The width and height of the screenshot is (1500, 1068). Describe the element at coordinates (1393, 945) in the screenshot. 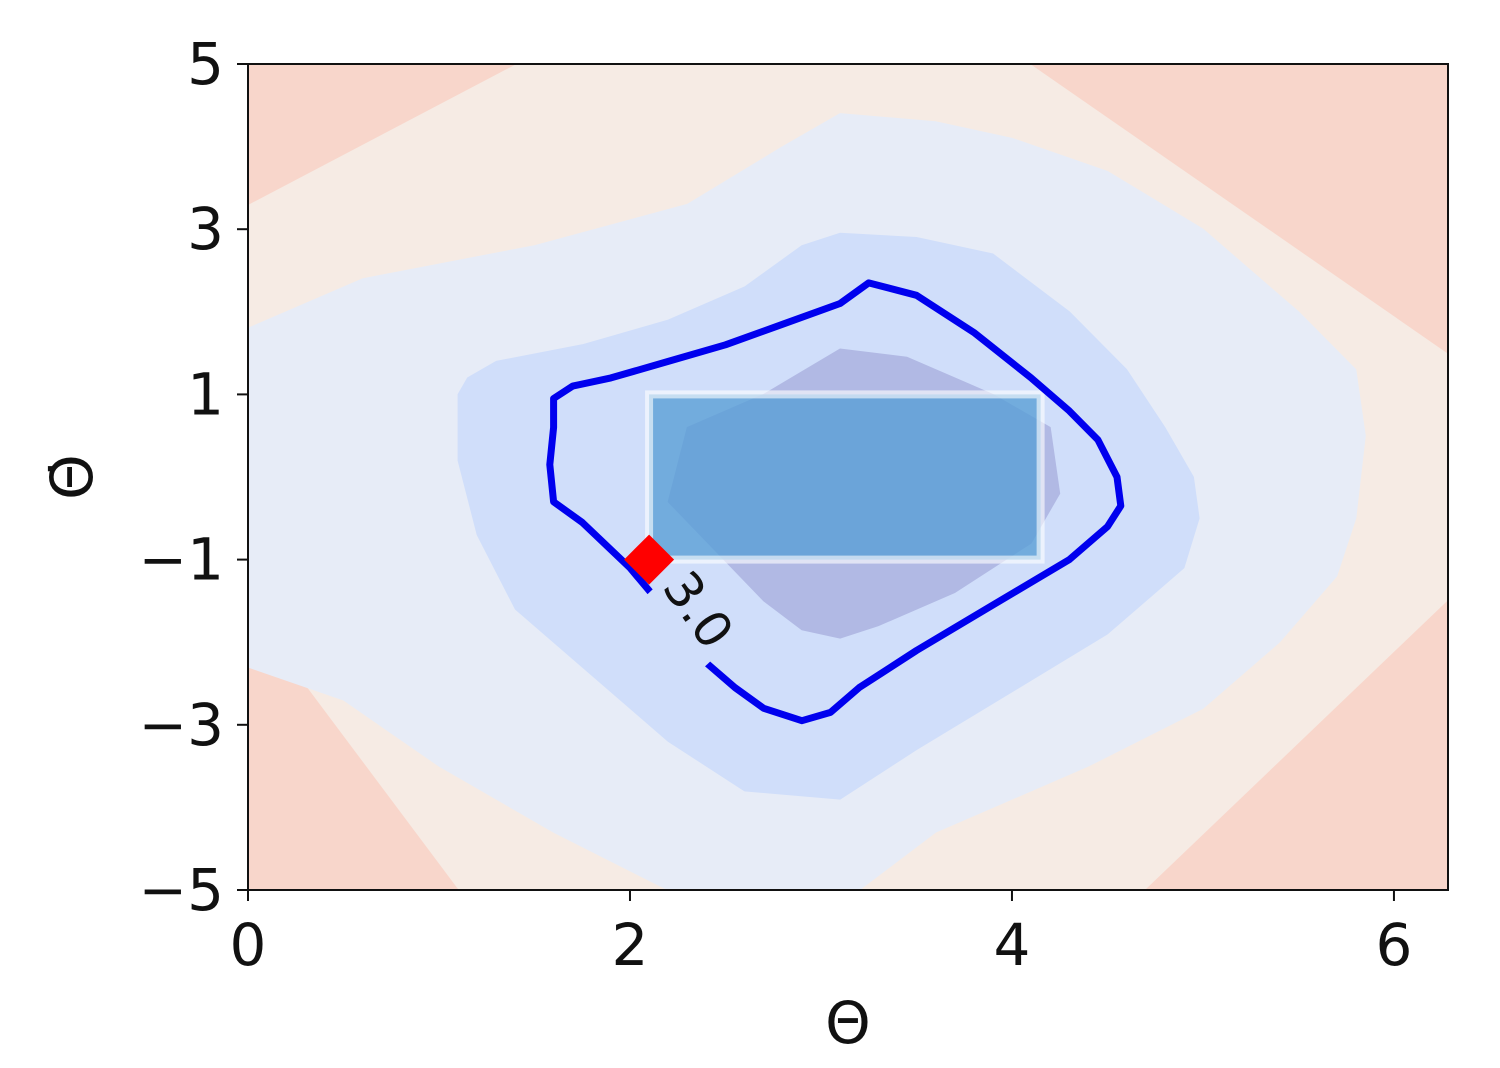

I see `x-tick-label: 6` at that location.